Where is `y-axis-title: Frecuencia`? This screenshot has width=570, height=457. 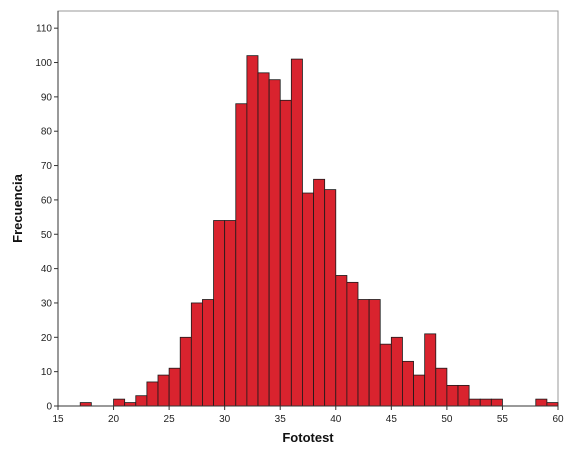
y-axis-title: Frecuencia is located at coordinates (17, 207).